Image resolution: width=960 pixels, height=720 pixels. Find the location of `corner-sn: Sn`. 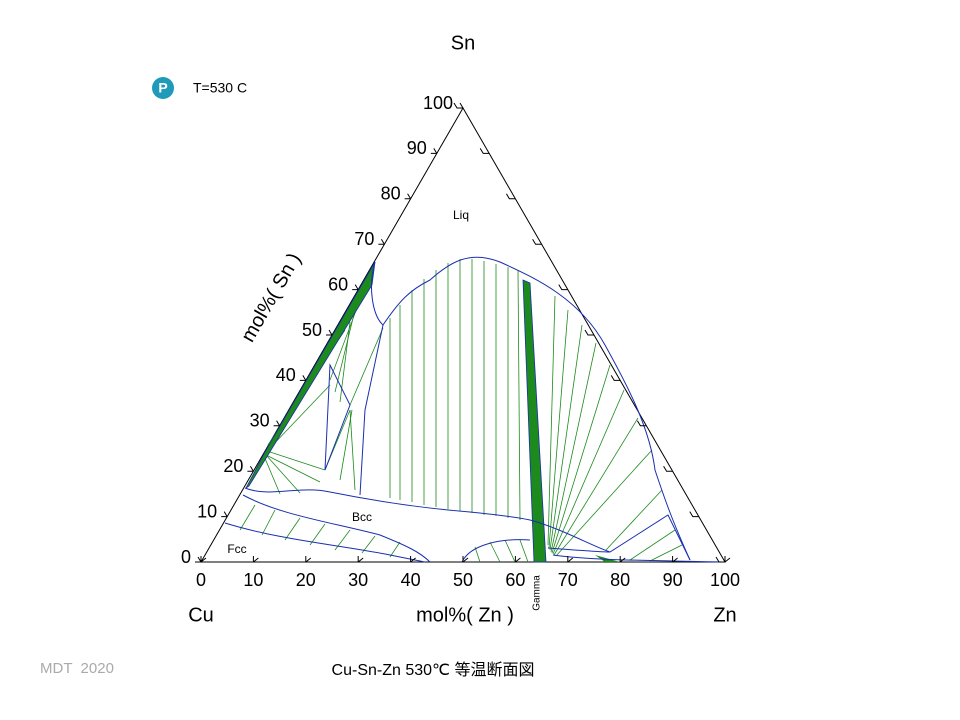

corner-sn: Sn is located at coordinates (463, 43).